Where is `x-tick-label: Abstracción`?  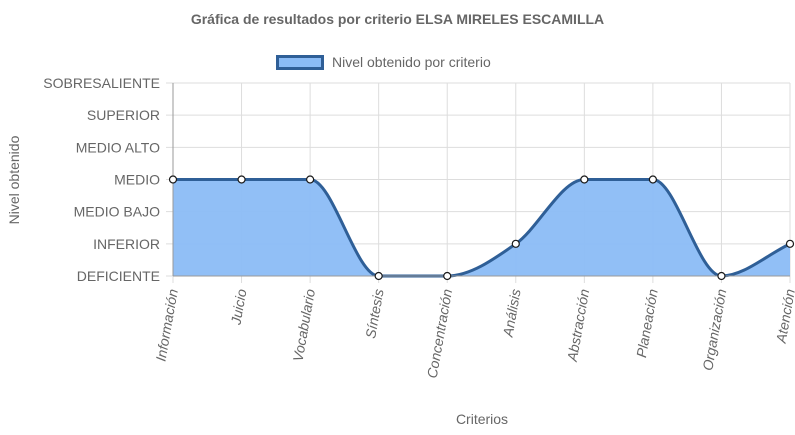 x-tick-label: Abstracción is located at coordinates (578, 326).